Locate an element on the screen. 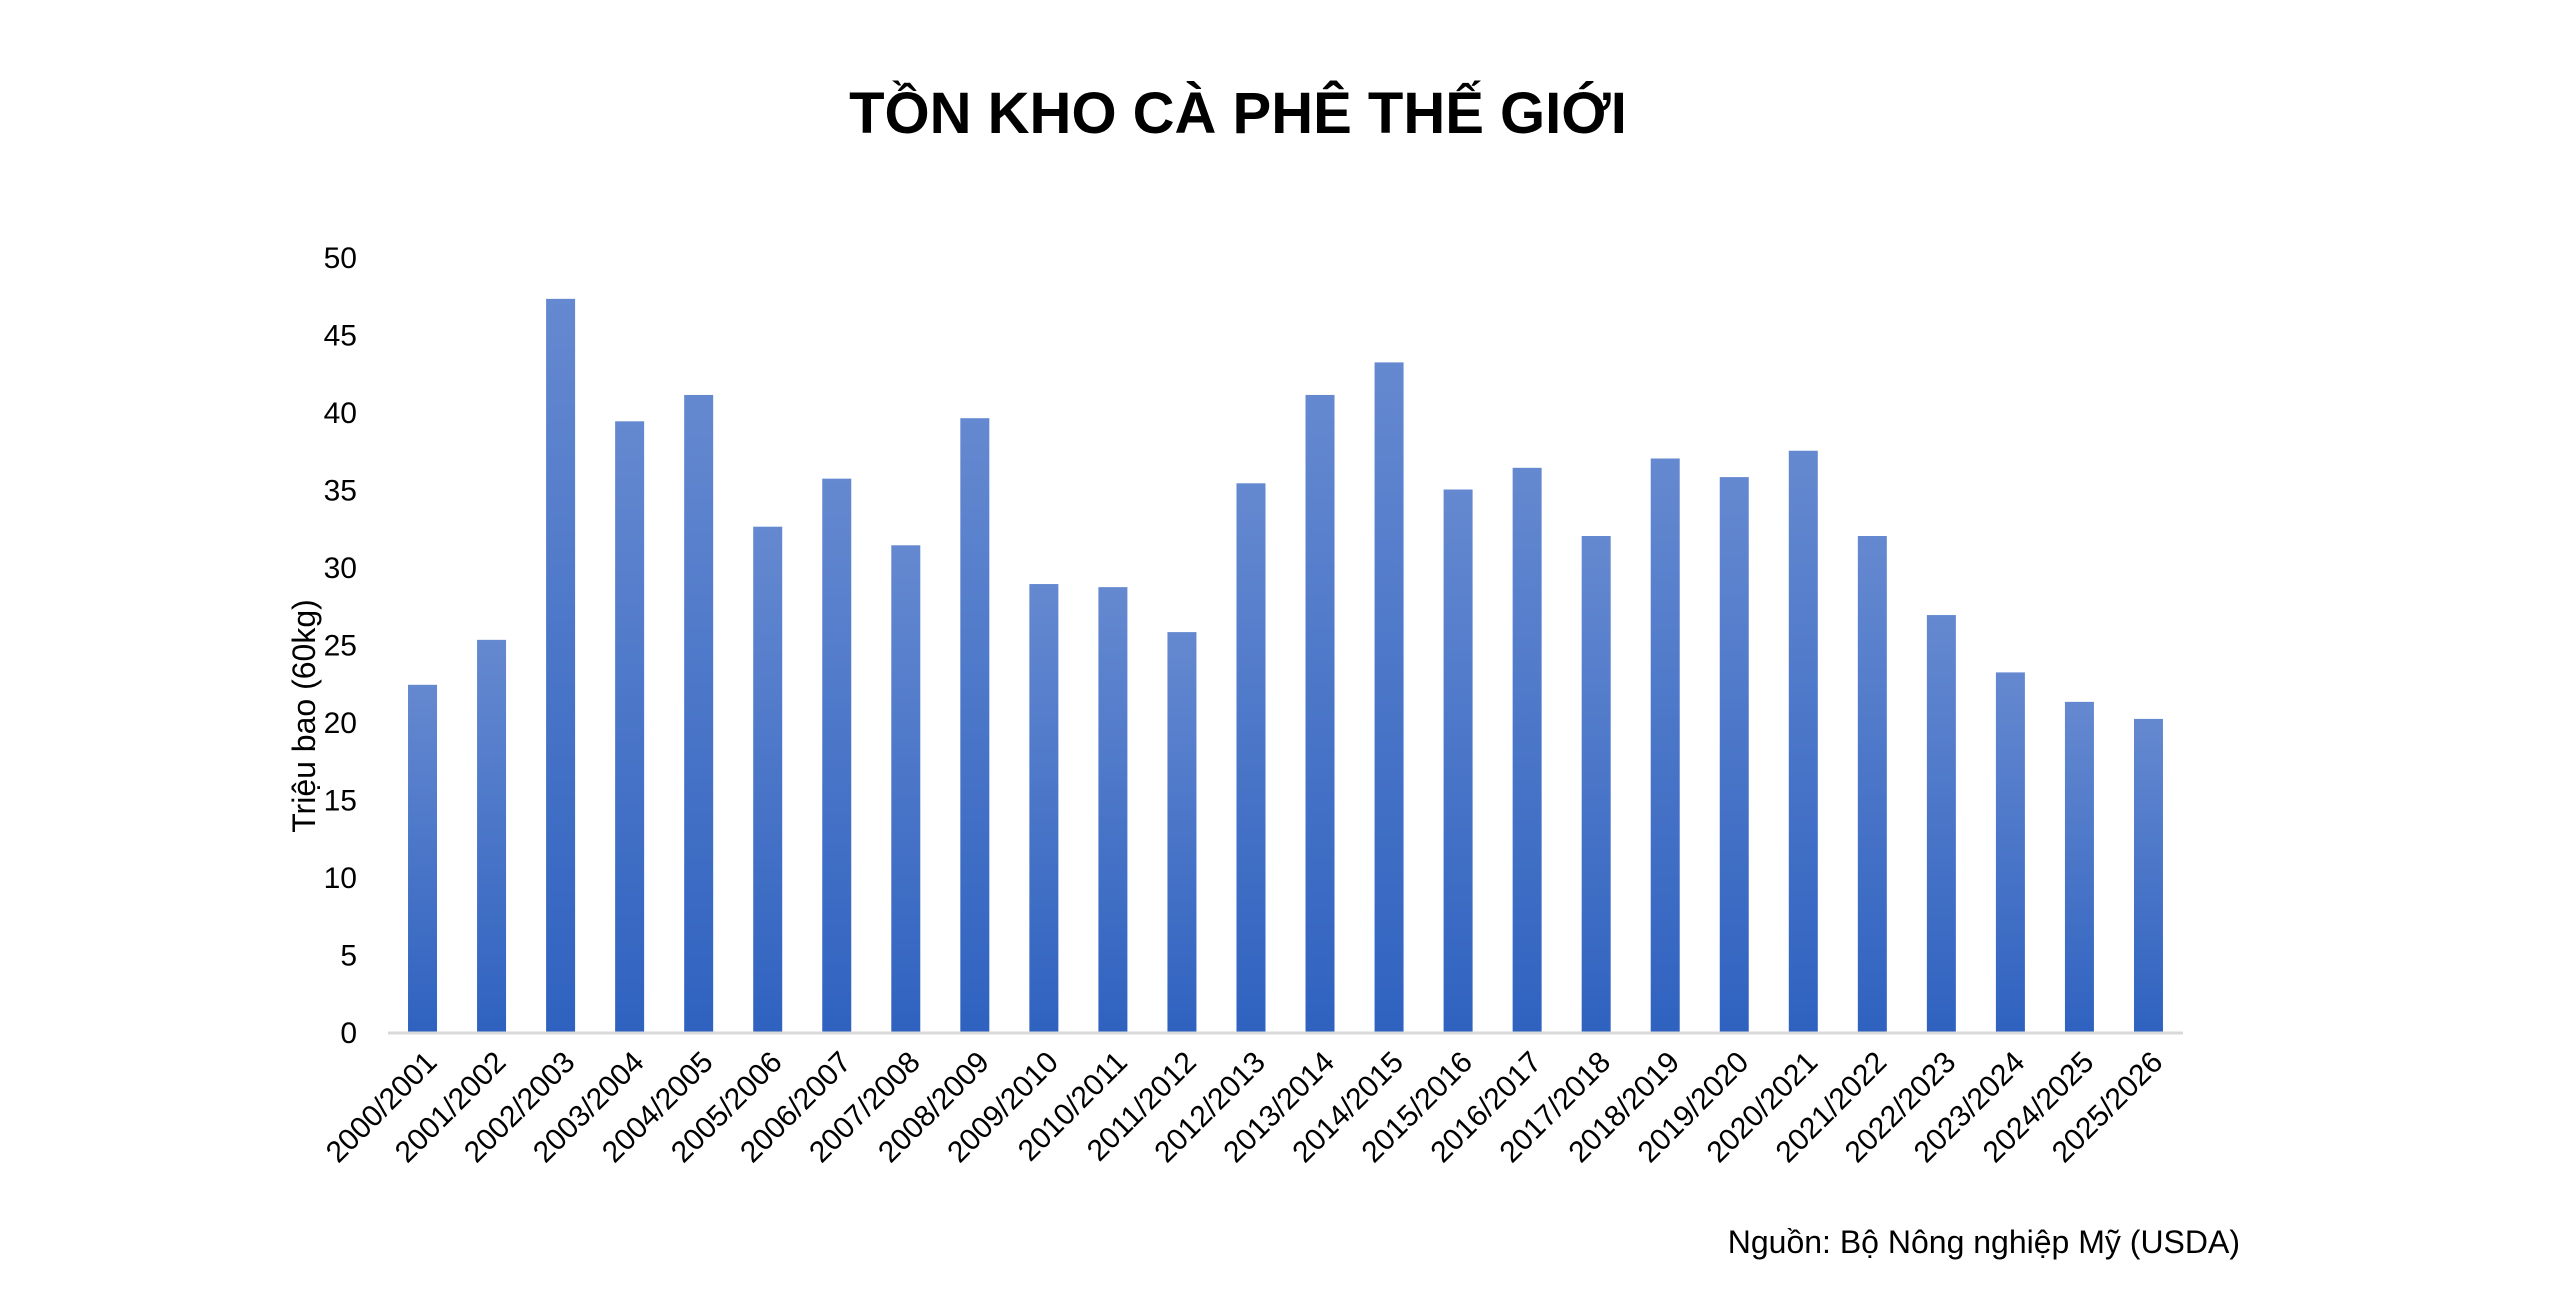 The height and width of the screenshot is (1311, 2559). y-tick-label: 15 is located at coordinates (340, 801).